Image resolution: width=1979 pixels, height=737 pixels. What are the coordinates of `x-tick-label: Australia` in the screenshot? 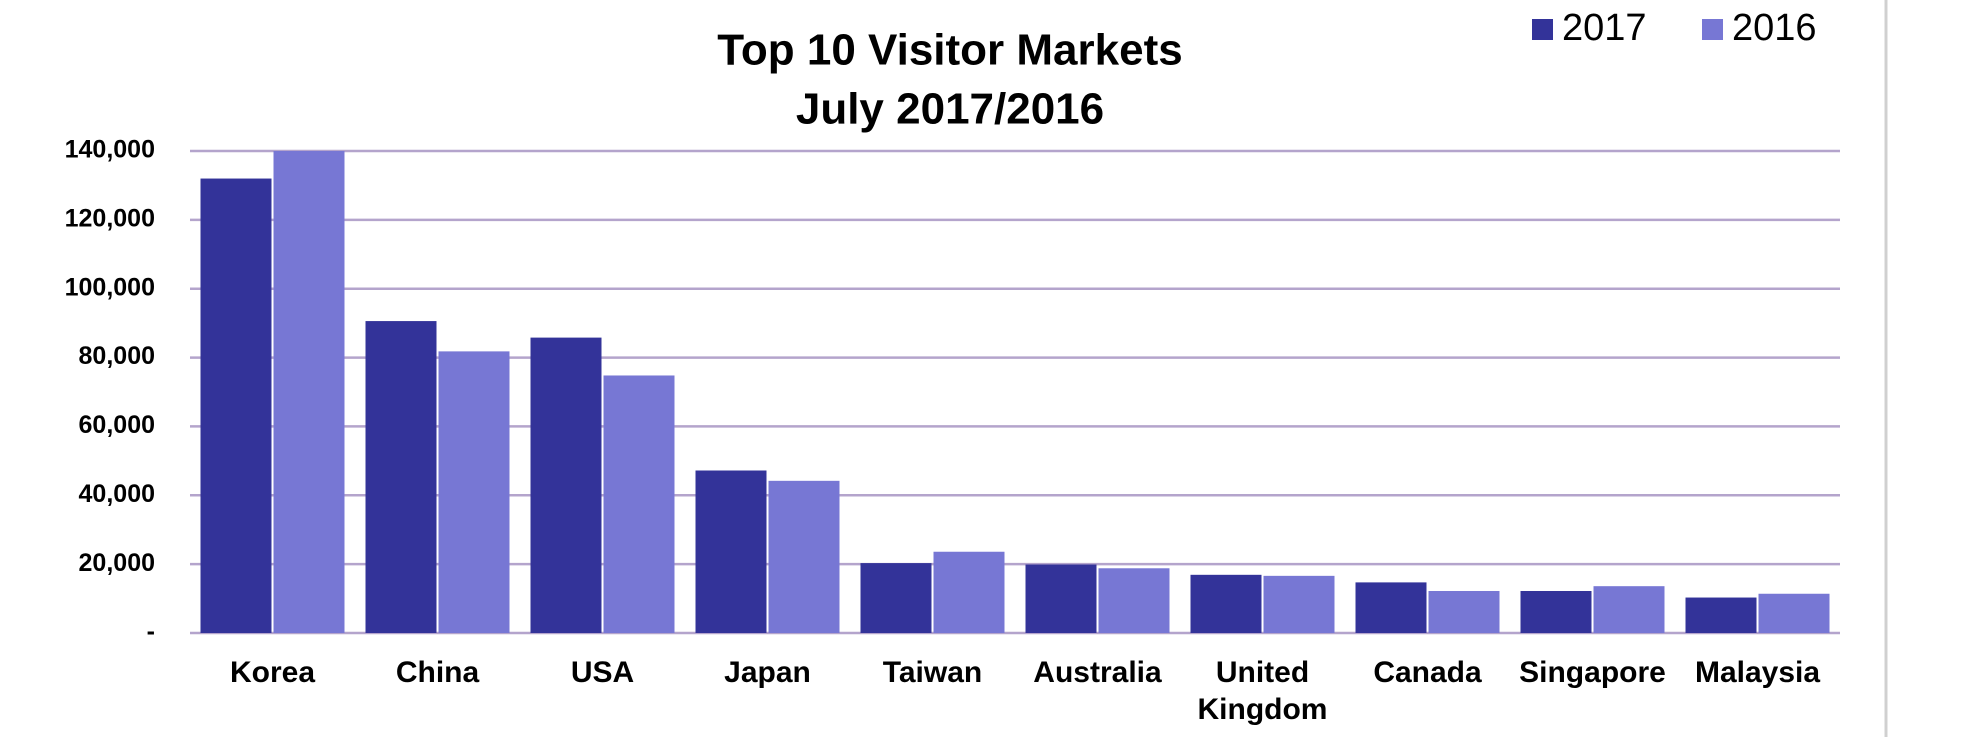 It's located at (1097, 672).